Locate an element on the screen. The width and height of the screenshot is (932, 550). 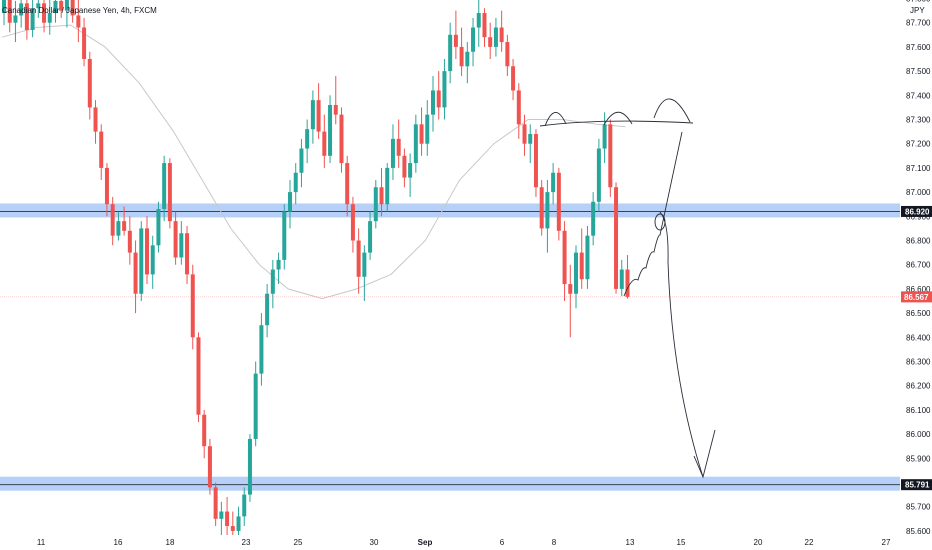
price-tick-label: 86.800 is located at coordinates (918, 241).